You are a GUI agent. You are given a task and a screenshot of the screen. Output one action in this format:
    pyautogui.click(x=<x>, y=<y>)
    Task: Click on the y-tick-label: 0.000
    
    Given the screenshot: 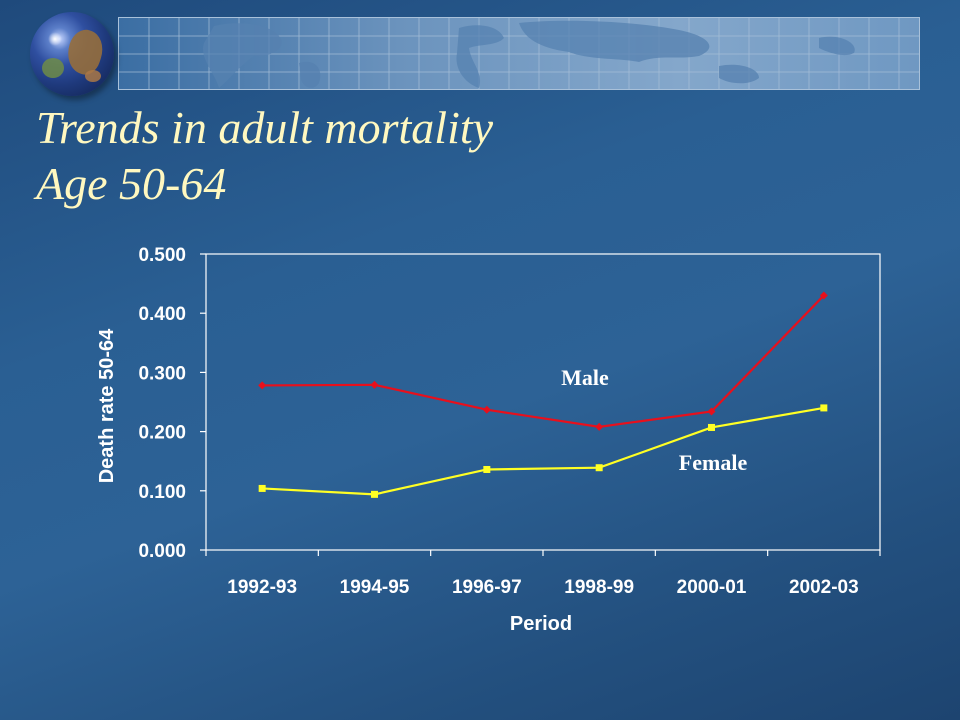 What is the action you would take?
    pyautogui.click(x=162, y=551)
    